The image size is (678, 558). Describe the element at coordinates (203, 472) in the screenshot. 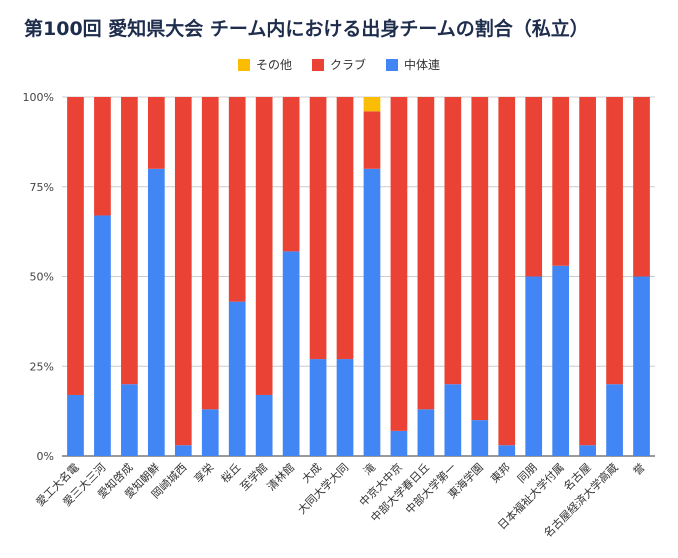

I see `x-tick-label: 享栄` at that location.